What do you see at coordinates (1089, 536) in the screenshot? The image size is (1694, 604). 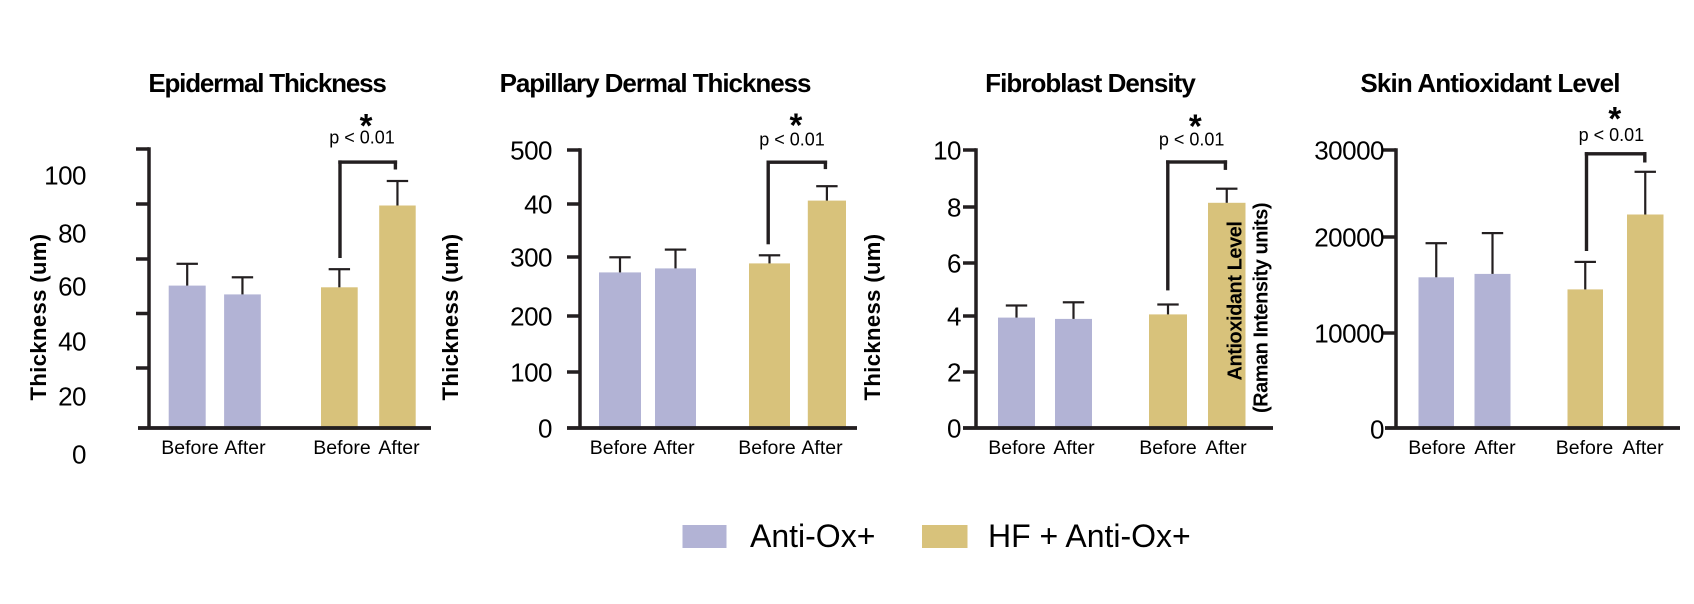 I see `svg-text: HF + Anti-Ox+` at bounding box center [1089, 536].